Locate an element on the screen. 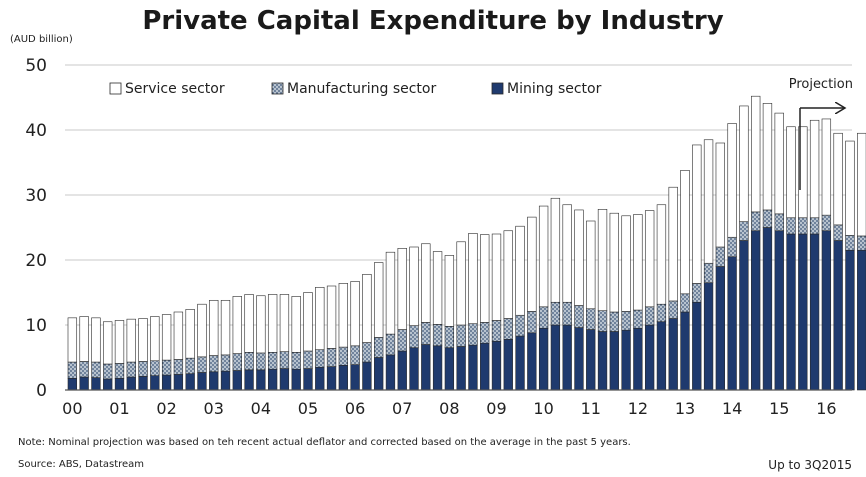  x-tick-label: 13 is located at coordinates (685, 408).